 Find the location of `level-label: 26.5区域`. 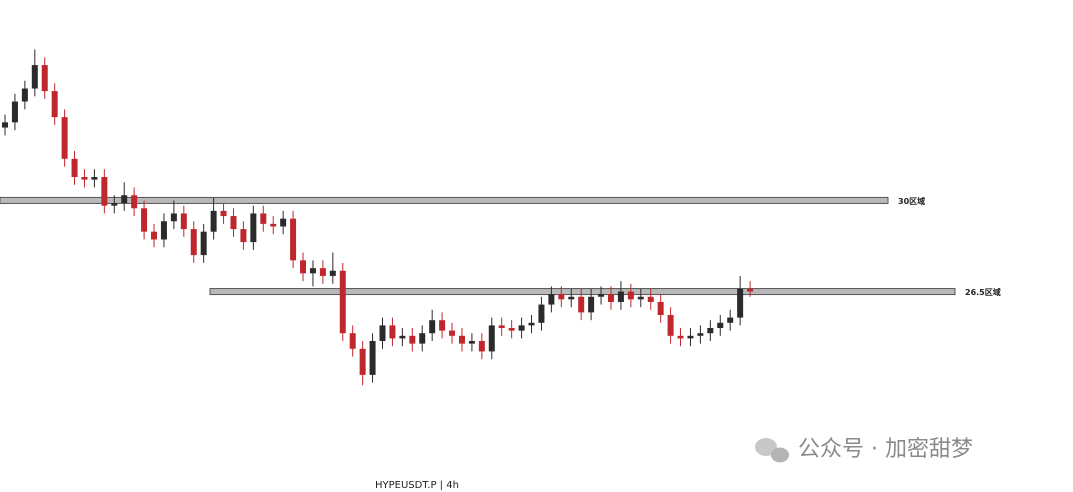

level-label: 26.5区域 is located at coordinates (983, 292).